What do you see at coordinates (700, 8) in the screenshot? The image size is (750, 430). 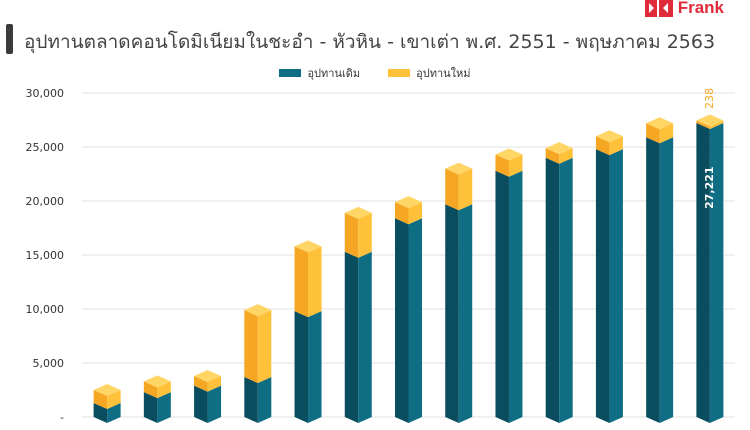 I see `brand-name: Frank` at bounding box center [700, 8].